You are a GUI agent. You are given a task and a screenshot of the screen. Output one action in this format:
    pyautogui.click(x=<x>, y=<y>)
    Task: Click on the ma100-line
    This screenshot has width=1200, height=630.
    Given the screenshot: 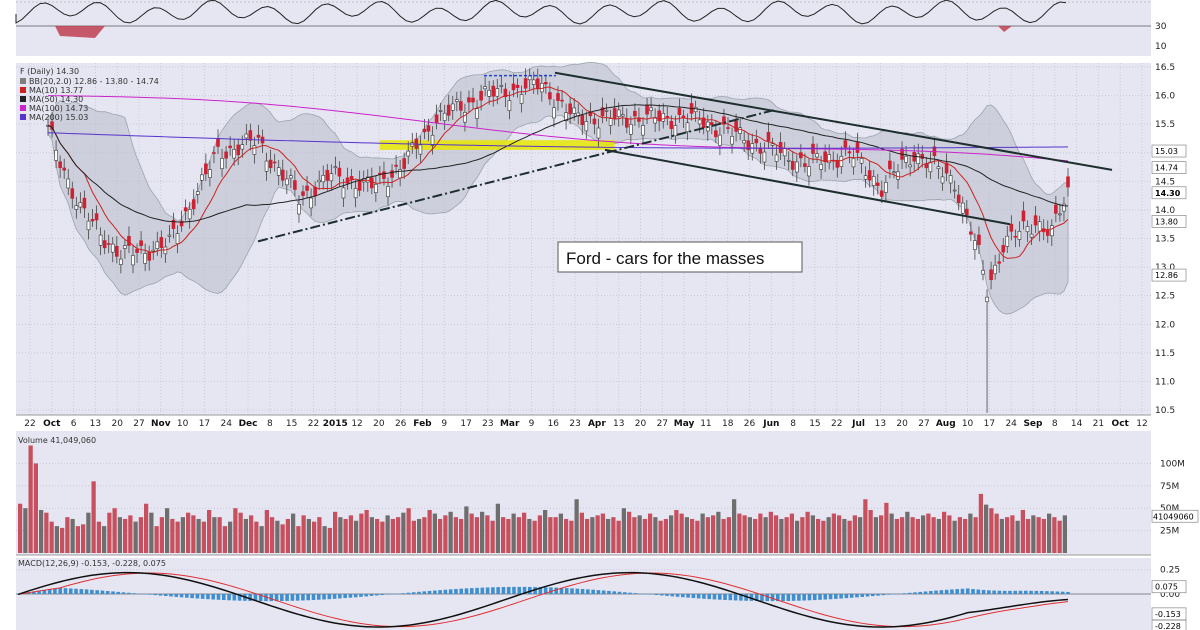 What is the action you would take?
    pyautogui.click(x=558, y=128)
    